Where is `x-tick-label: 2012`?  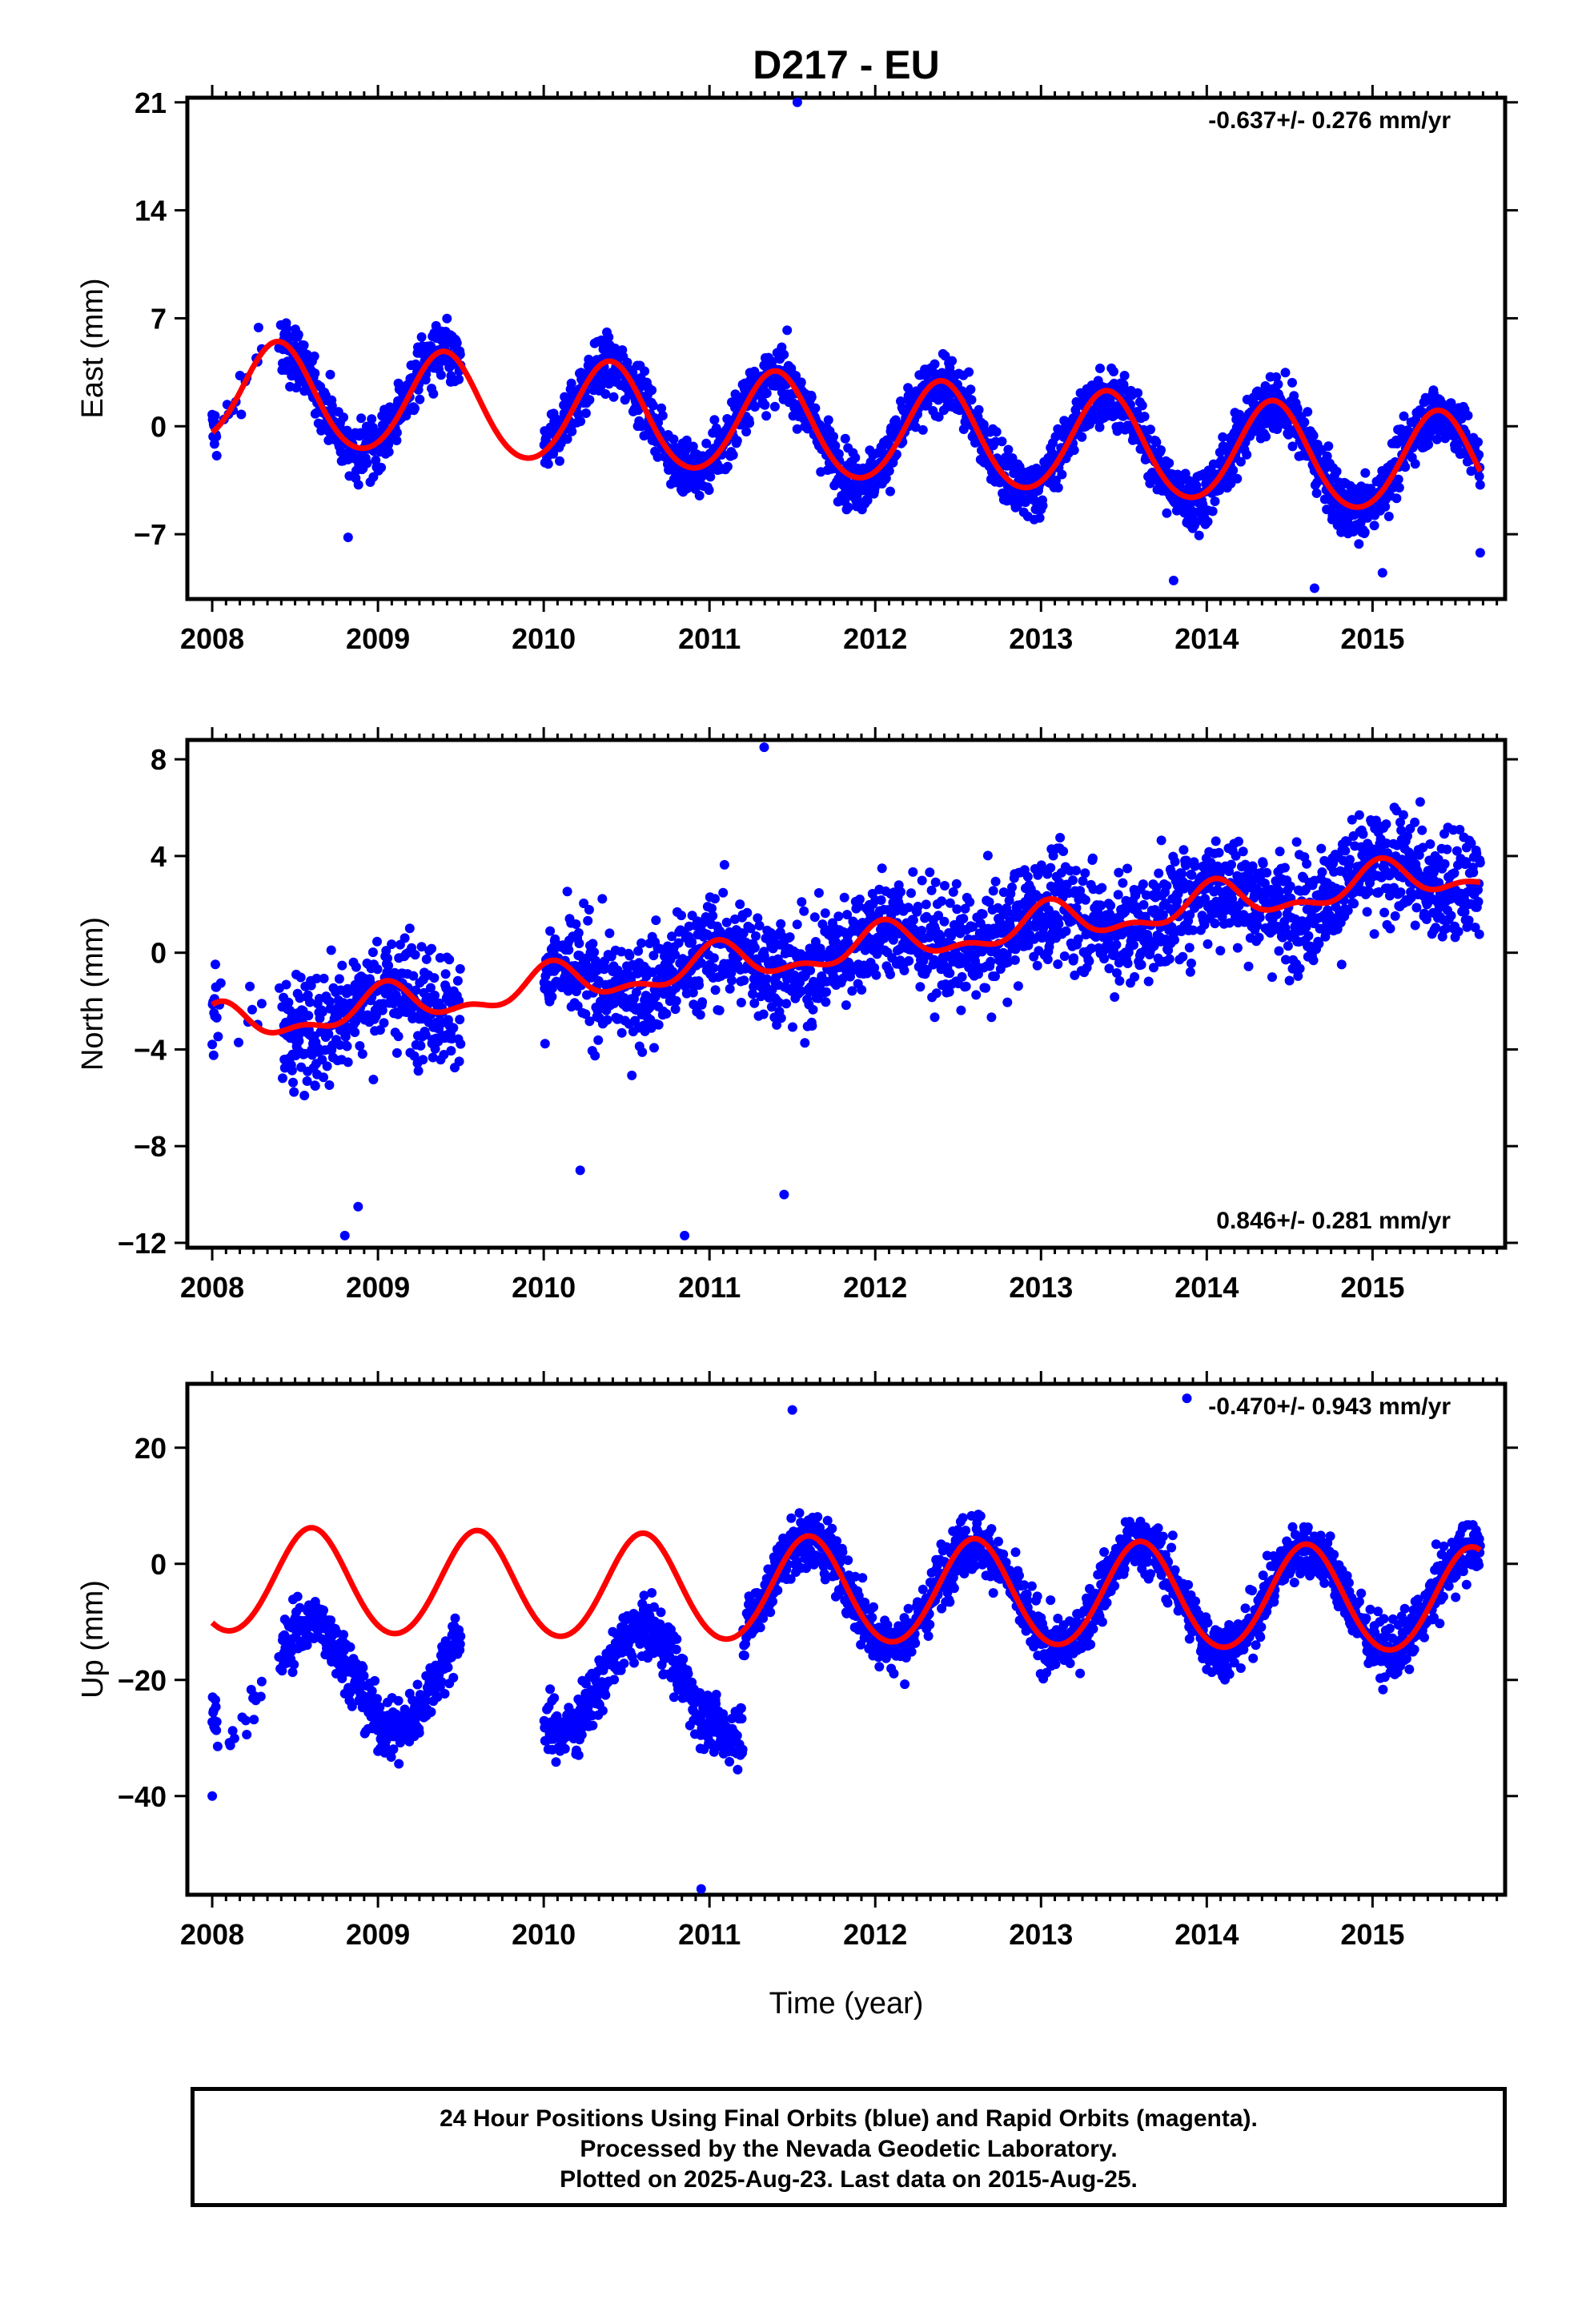 x-tick-label: 2012 is located at coordinates (875, 1287).